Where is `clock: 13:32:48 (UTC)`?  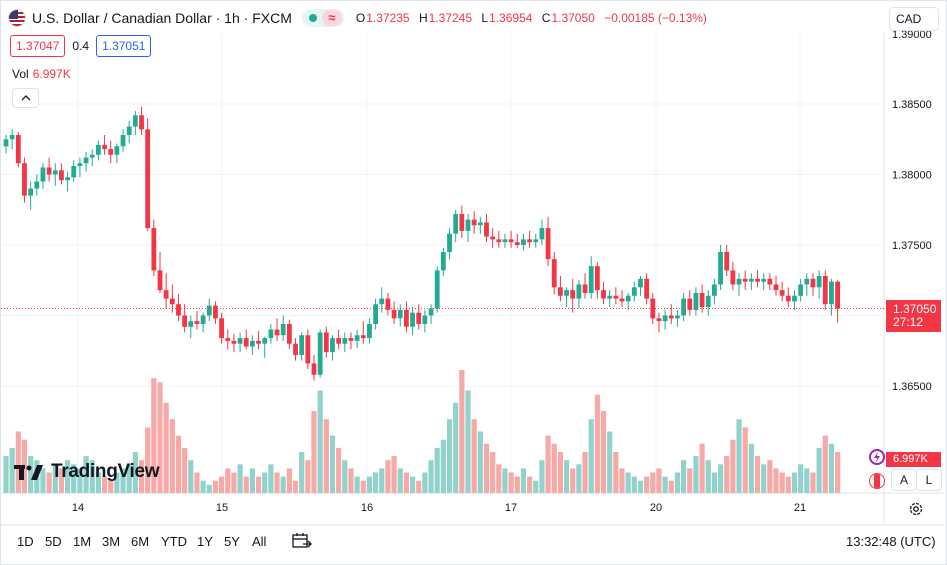 clock: 13:32:48 (UTC) is located at coordinates (891, 541).